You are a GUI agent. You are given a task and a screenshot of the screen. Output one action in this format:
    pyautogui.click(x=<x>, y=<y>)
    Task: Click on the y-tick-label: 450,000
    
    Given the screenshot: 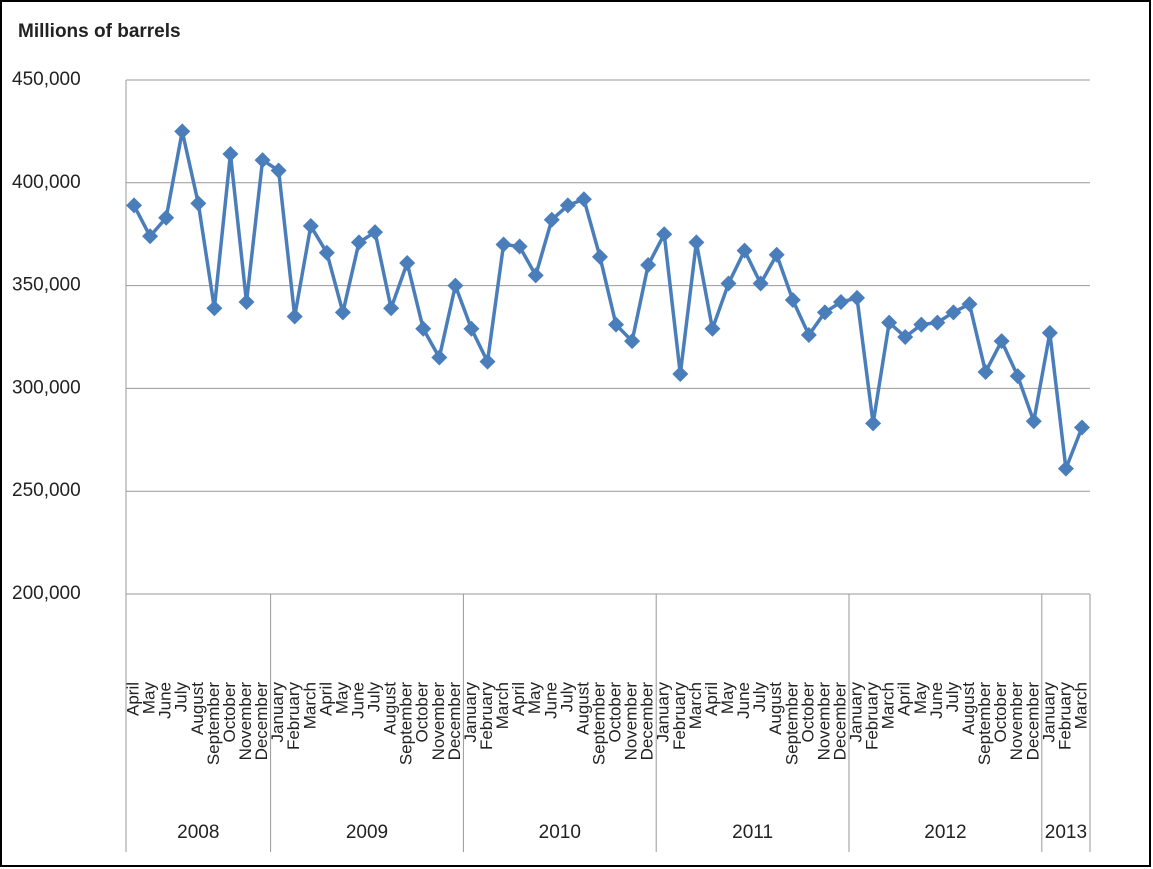 What is the action you would take?
    pyautogui.click(x=46, y=79)
    